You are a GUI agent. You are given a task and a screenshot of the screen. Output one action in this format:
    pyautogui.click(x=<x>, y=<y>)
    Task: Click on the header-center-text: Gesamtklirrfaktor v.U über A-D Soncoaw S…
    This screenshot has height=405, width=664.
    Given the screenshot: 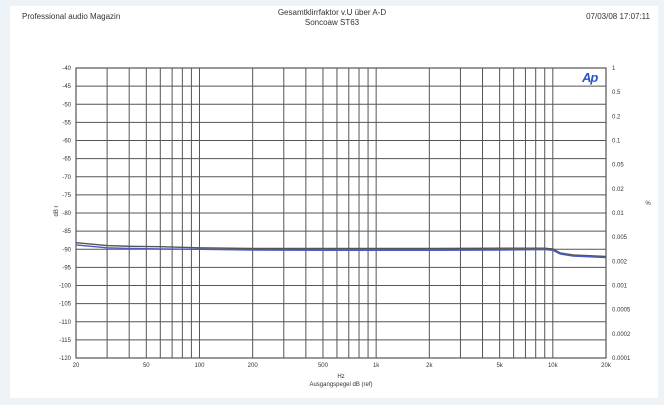 What is the action you would take?
    pyautogui.click(x=332, y=18)
    